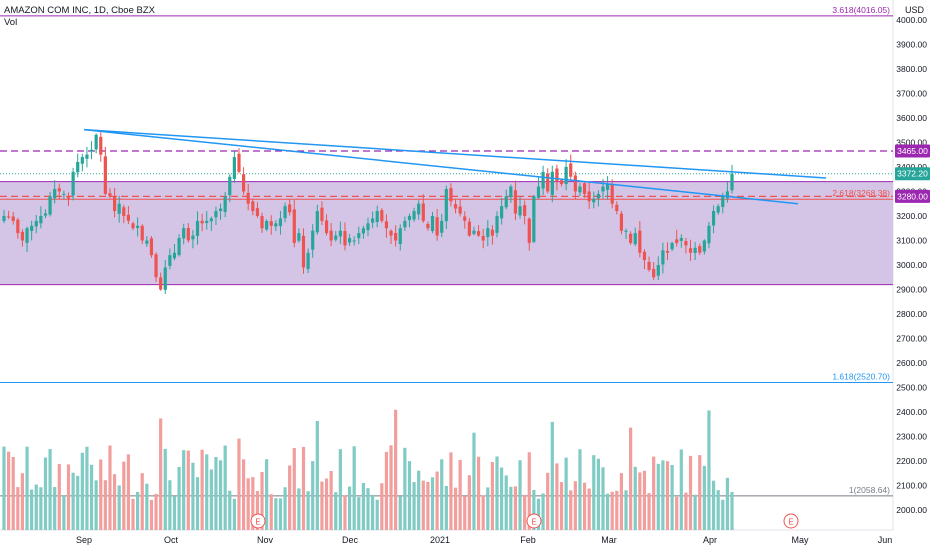  I want to click on y-tick-label: 2700.00, so click(911, 339).